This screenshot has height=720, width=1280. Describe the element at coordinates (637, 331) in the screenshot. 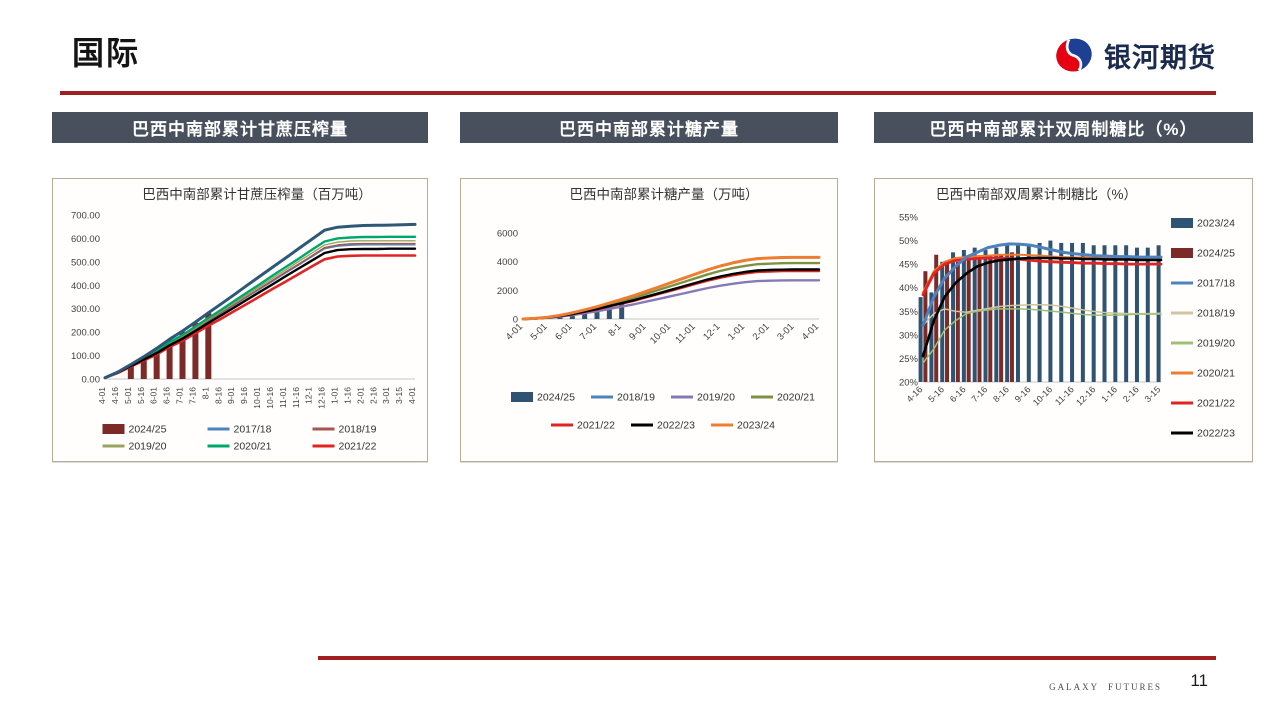

I see `svg-text: 9-01` at that location.